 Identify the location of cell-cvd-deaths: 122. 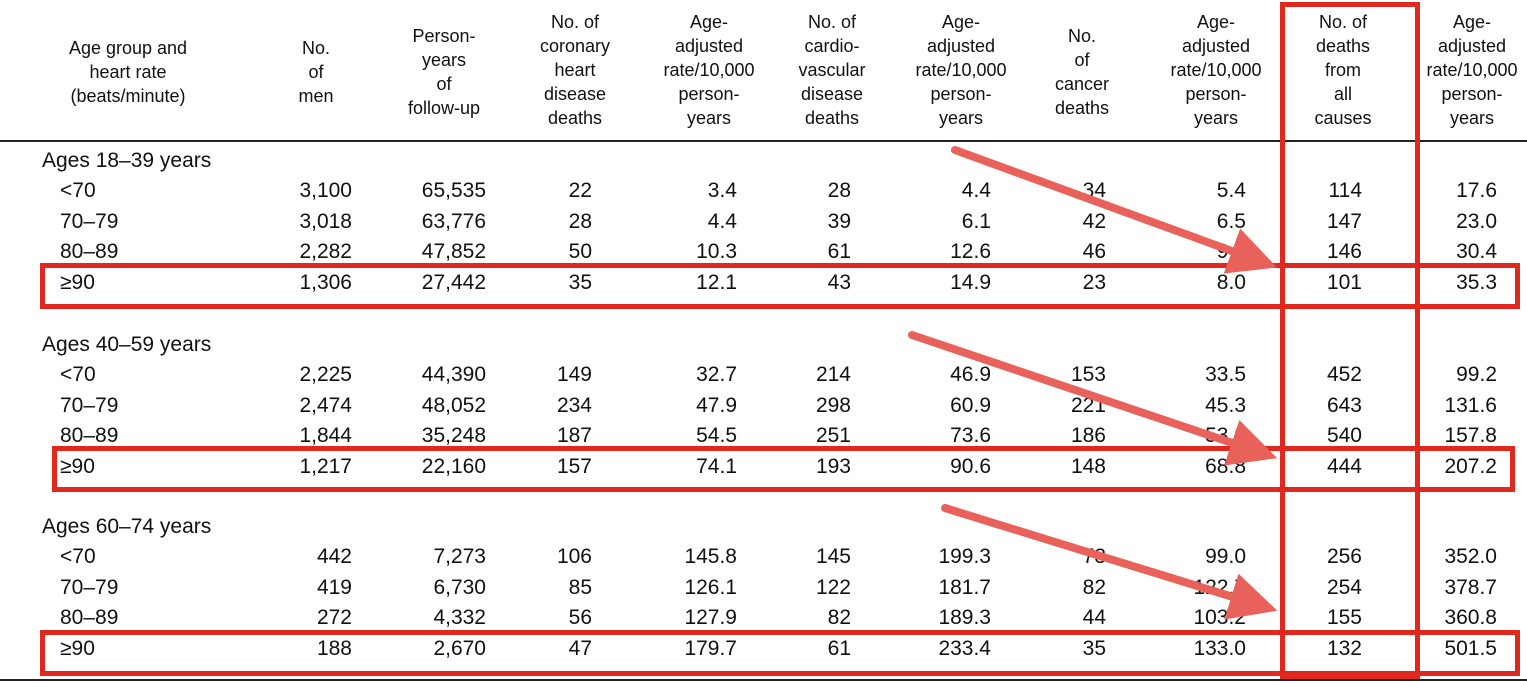
(833, 587).